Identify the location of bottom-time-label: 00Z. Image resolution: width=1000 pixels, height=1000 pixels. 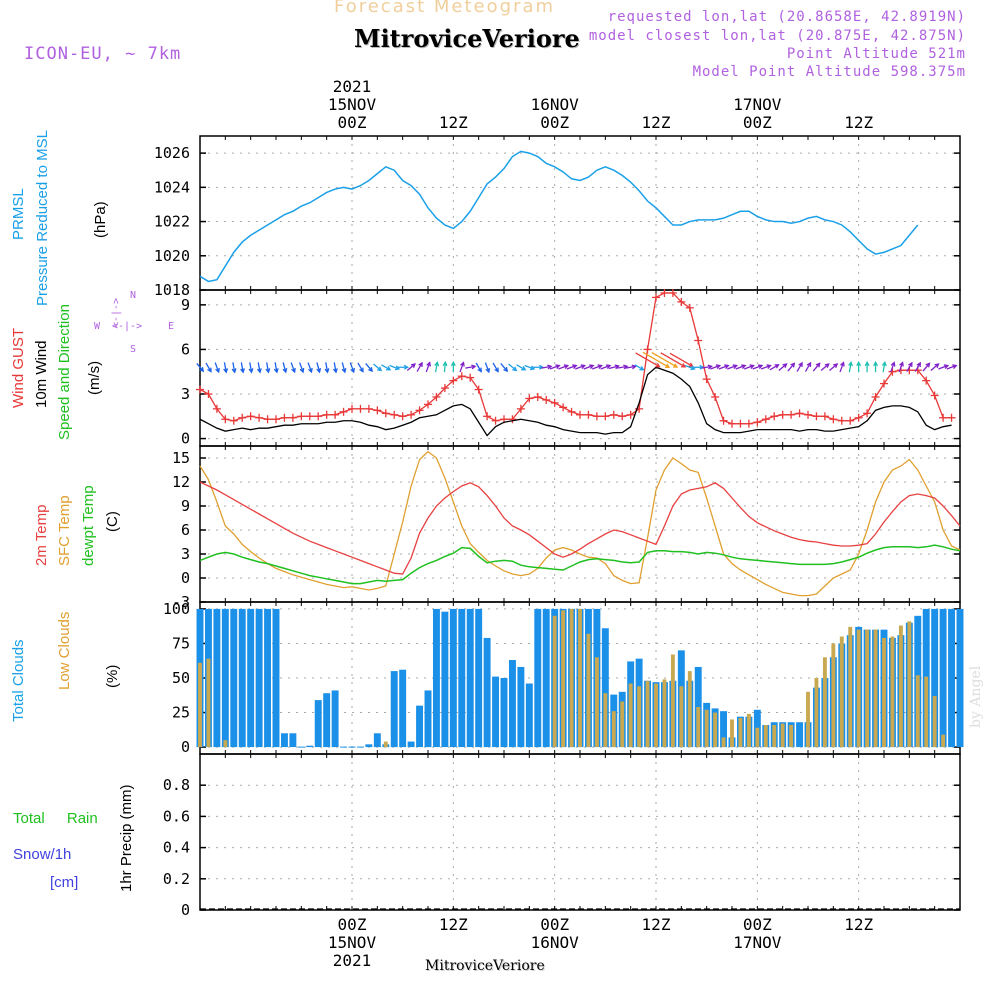
(757, 924).